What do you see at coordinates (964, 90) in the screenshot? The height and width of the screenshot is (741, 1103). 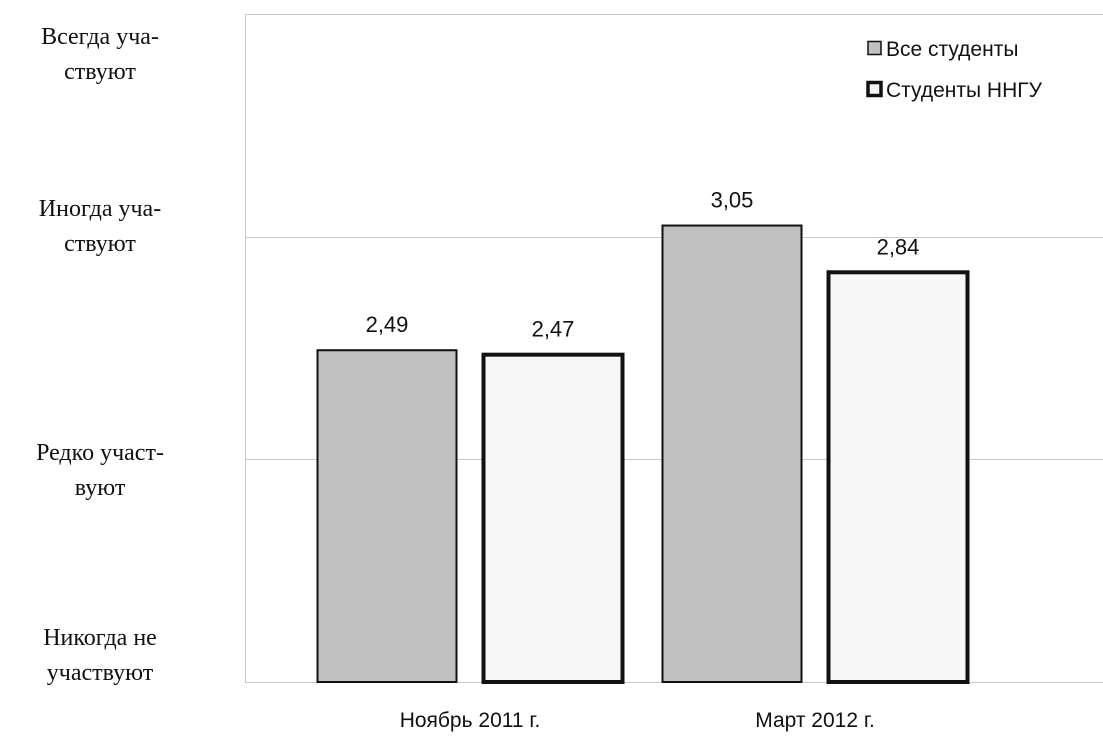 I see `legend-label: Студенты ННГУ` at bounding box center [964, 90].